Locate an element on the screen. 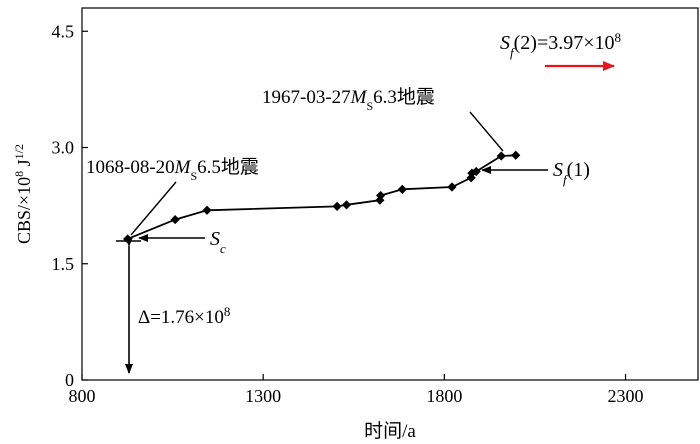 The width and height of the screenshot is (700, 444). x-tick-label: 1800 is located at coordinates (444, 396).